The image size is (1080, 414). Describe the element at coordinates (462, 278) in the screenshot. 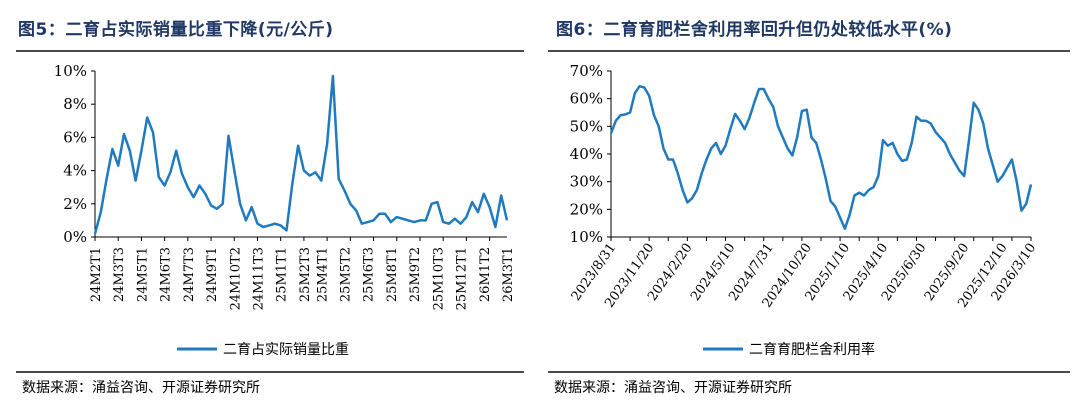

I see `x-tick-label-left: 25M12T1` at that location.